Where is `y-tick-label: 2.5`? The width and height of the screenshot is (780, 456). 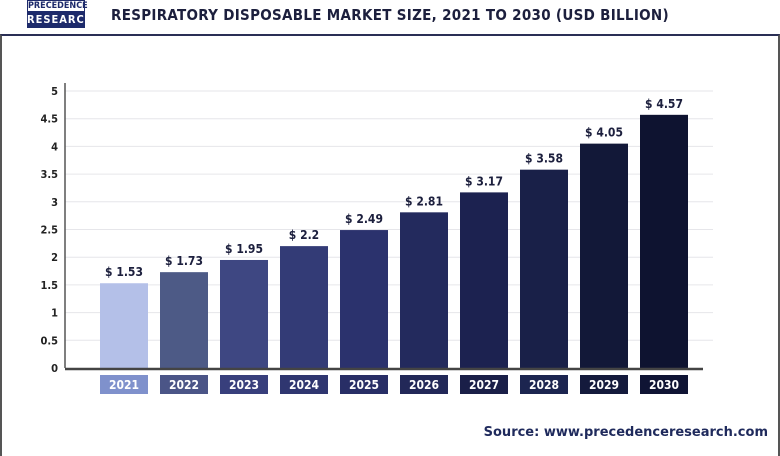 y-tick-label: 2.5 is located at coordinates (49, 230).